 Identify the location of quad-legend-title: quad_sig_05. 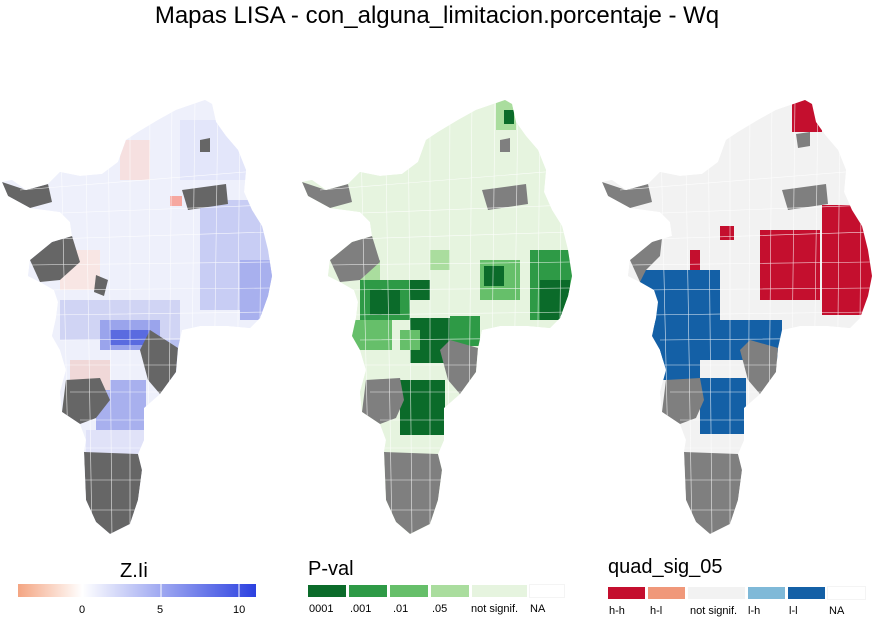
(665, 567).